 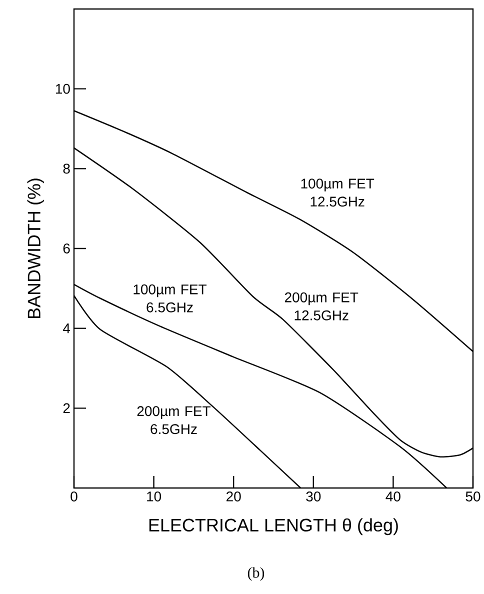 I want to click on x-tick-label: 20, so click(x=233, y=497).